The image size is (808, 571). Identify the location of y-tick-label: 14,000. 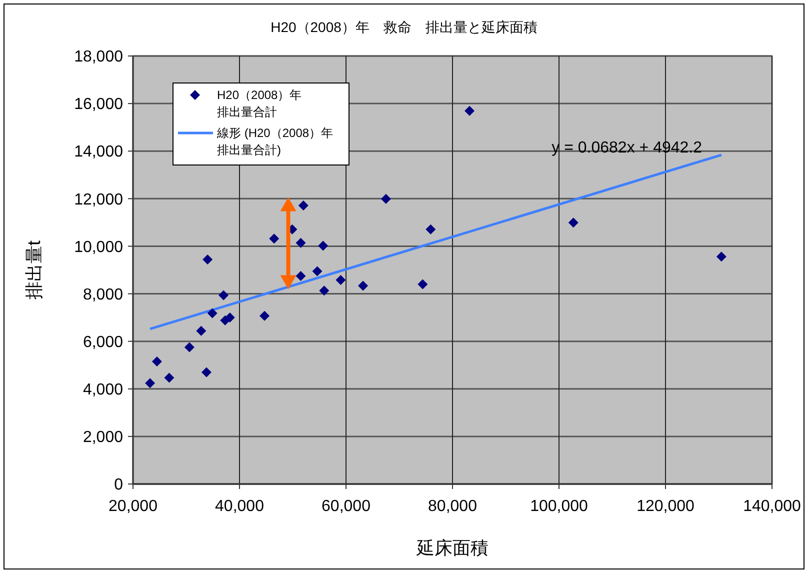
(99, 152).